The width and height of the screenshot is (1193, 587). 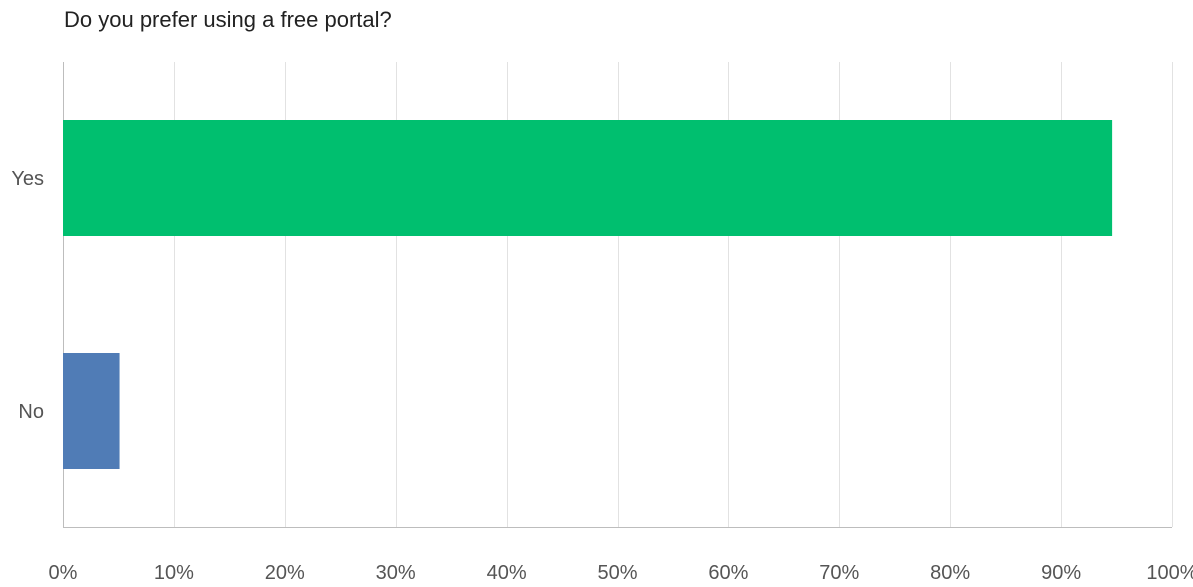 What do you see at coordinates (285, 573) in the screenshot?
I see `x-tick-label: 20%` at bounding box center [285, 573].